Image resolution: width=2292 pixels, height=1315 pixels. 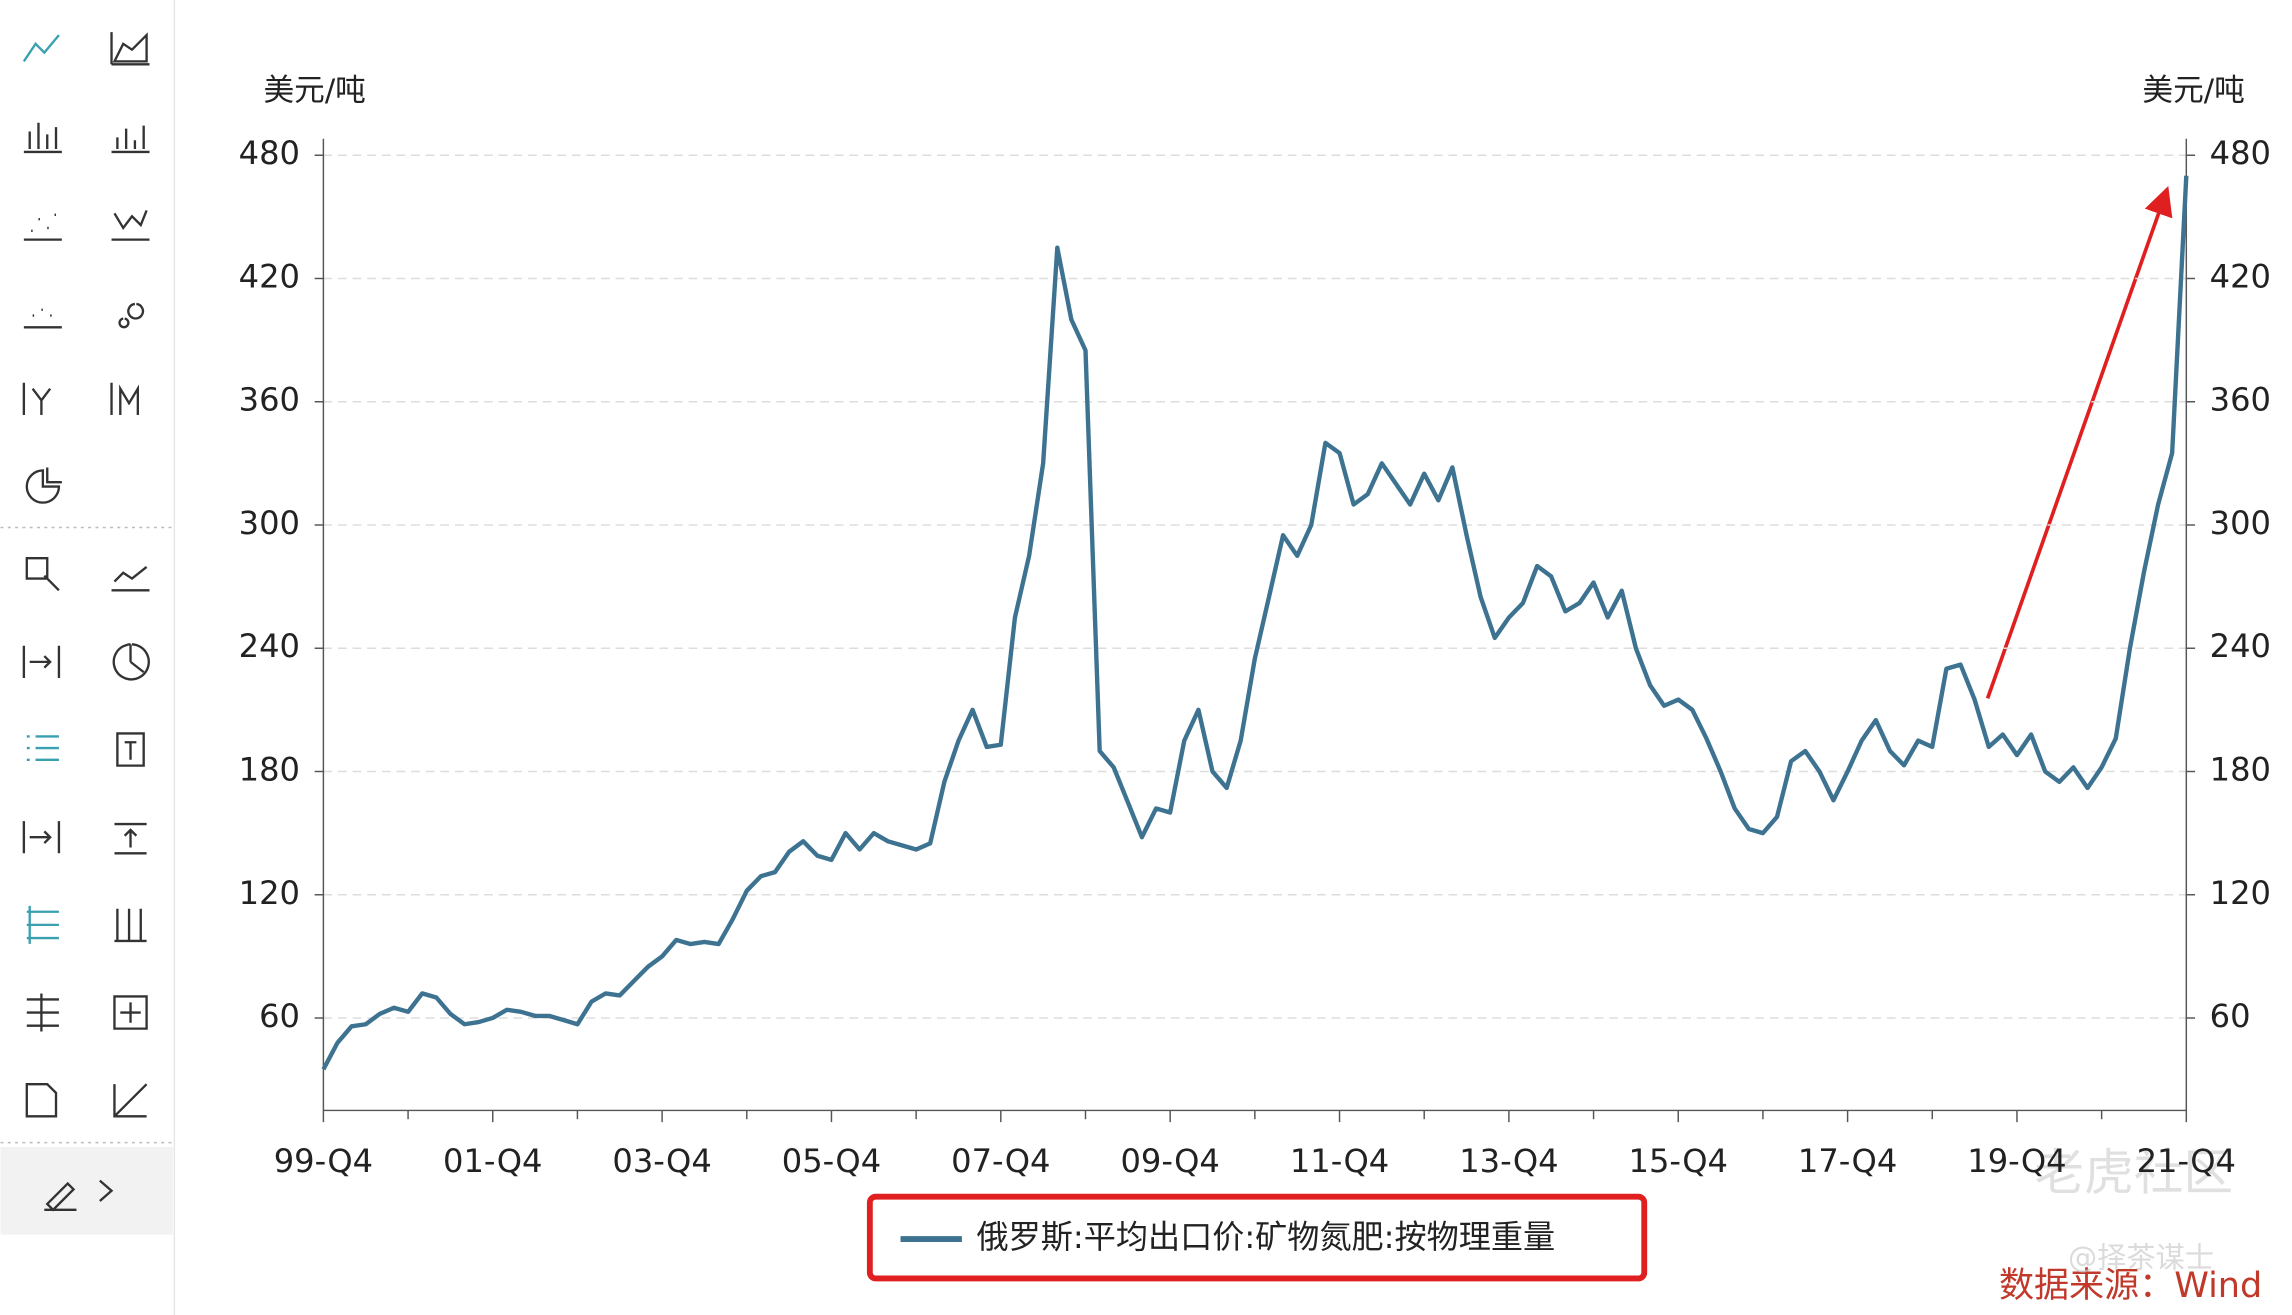 What do you see at coordinates (1678, 1161) in the screenshot?
I see `x-tick-label: 15-Q4` at bounding box center [1678, 1161].